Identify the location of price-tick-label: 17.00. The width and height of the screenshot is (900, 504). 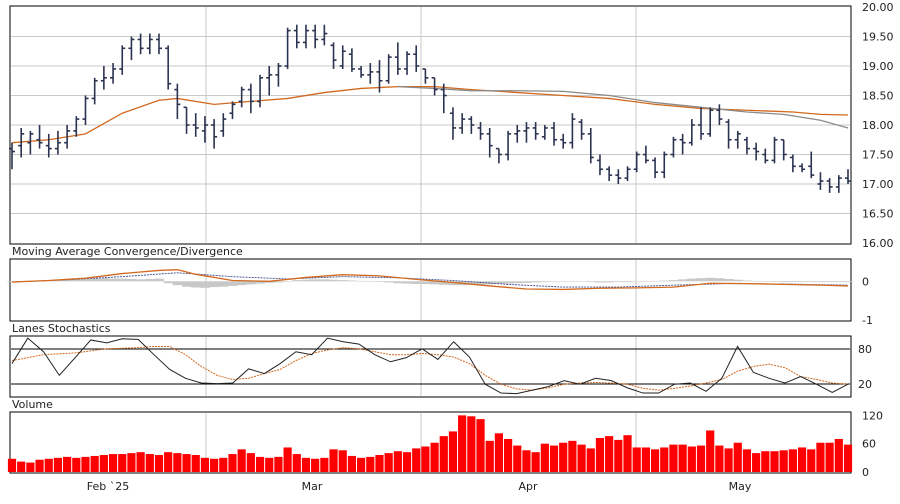
(878, 184).